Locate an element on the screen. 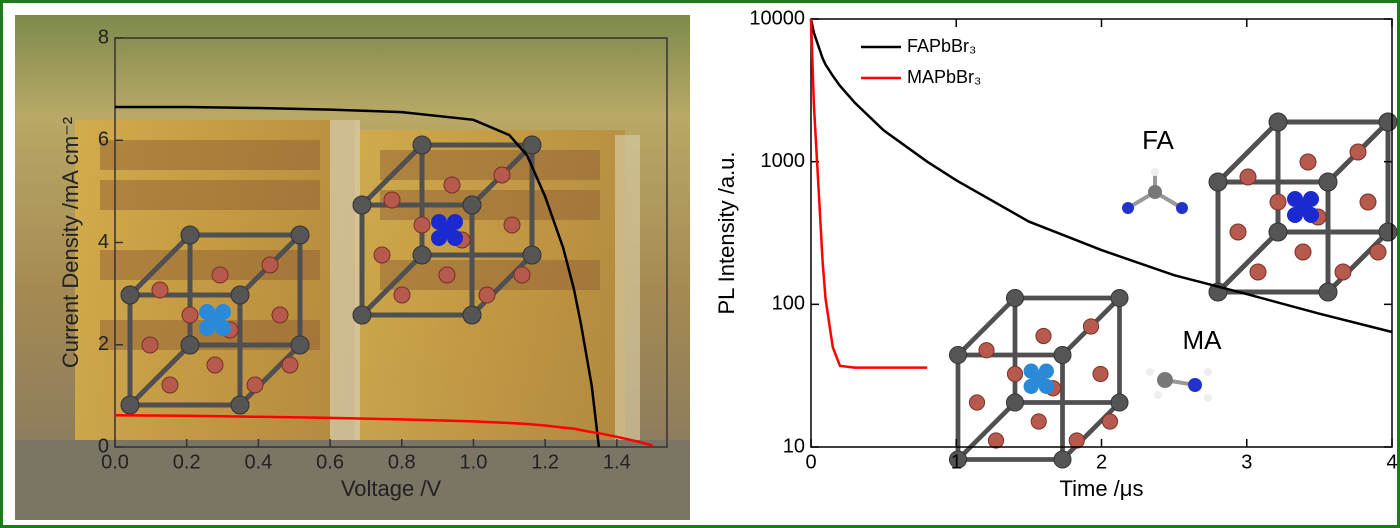 This screenshot has width=1400, height=528. x-tick-label: 0.0 is located at coordinates (115, 462).